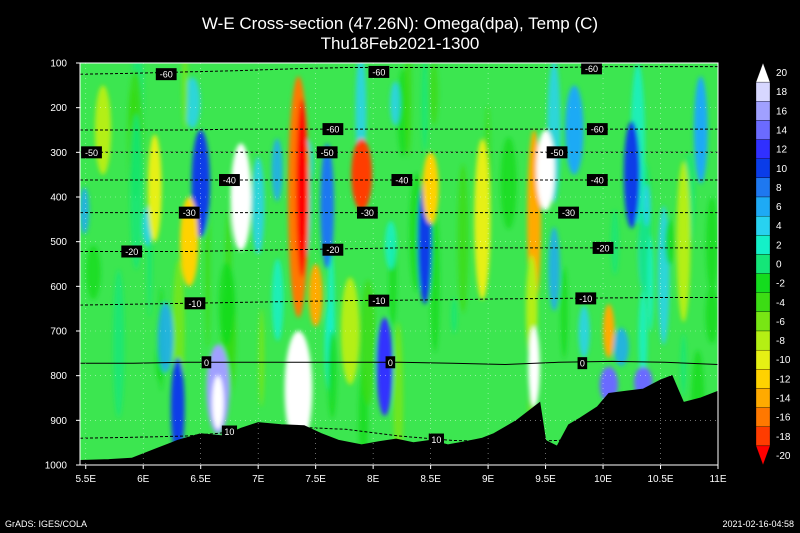  Describe the element at coordinates (779, 265) in the screenshot. I see `colorbar-label: 0` at that location.